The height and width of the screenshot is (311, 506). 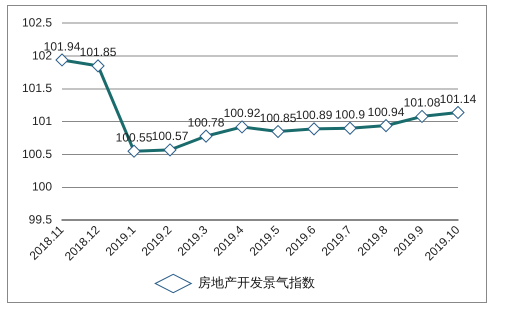 What do you see at coordinates (206, 122) in the screenshot?
I see `data-label: 100.78` at bounding box center [206, 122].